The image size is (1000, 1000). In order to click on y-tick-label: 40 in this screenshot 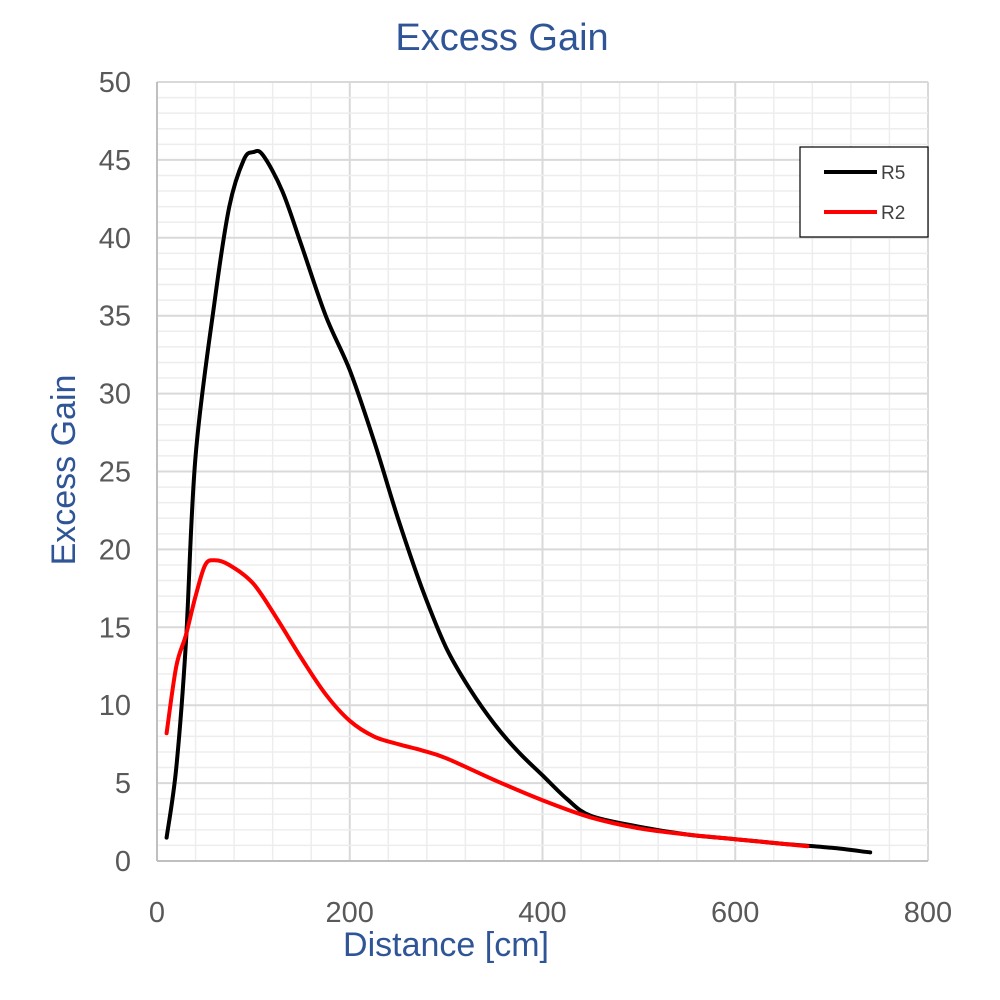, I will do `click(115, 239)`.